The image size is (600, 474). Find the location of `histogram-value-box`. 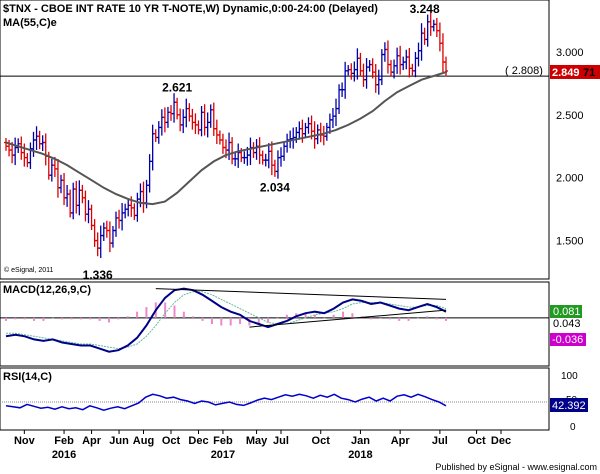

histogram-value-box is located at coordinates (568, 339).